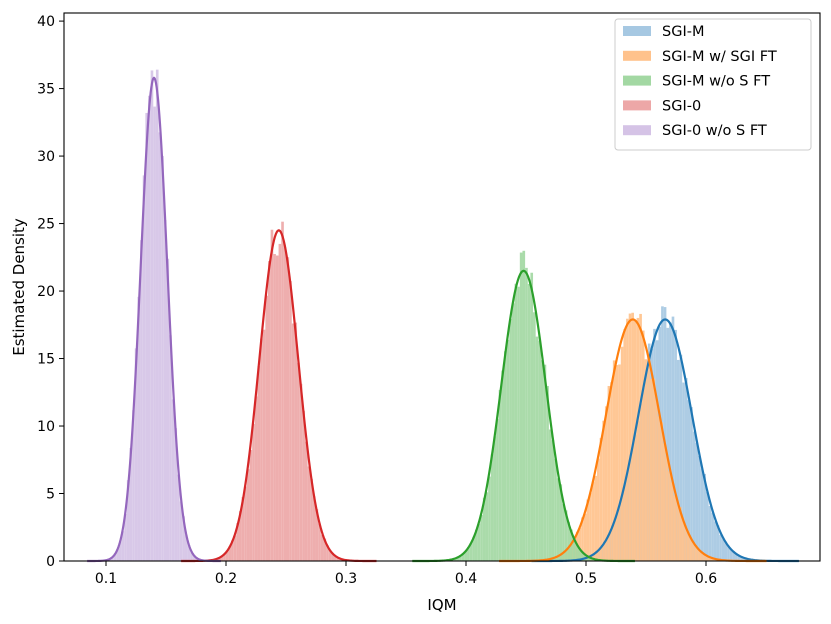 The height and width of the screenshot is (624, 831). I want to click on x-tick-label: 0.5, so click(586, 579).